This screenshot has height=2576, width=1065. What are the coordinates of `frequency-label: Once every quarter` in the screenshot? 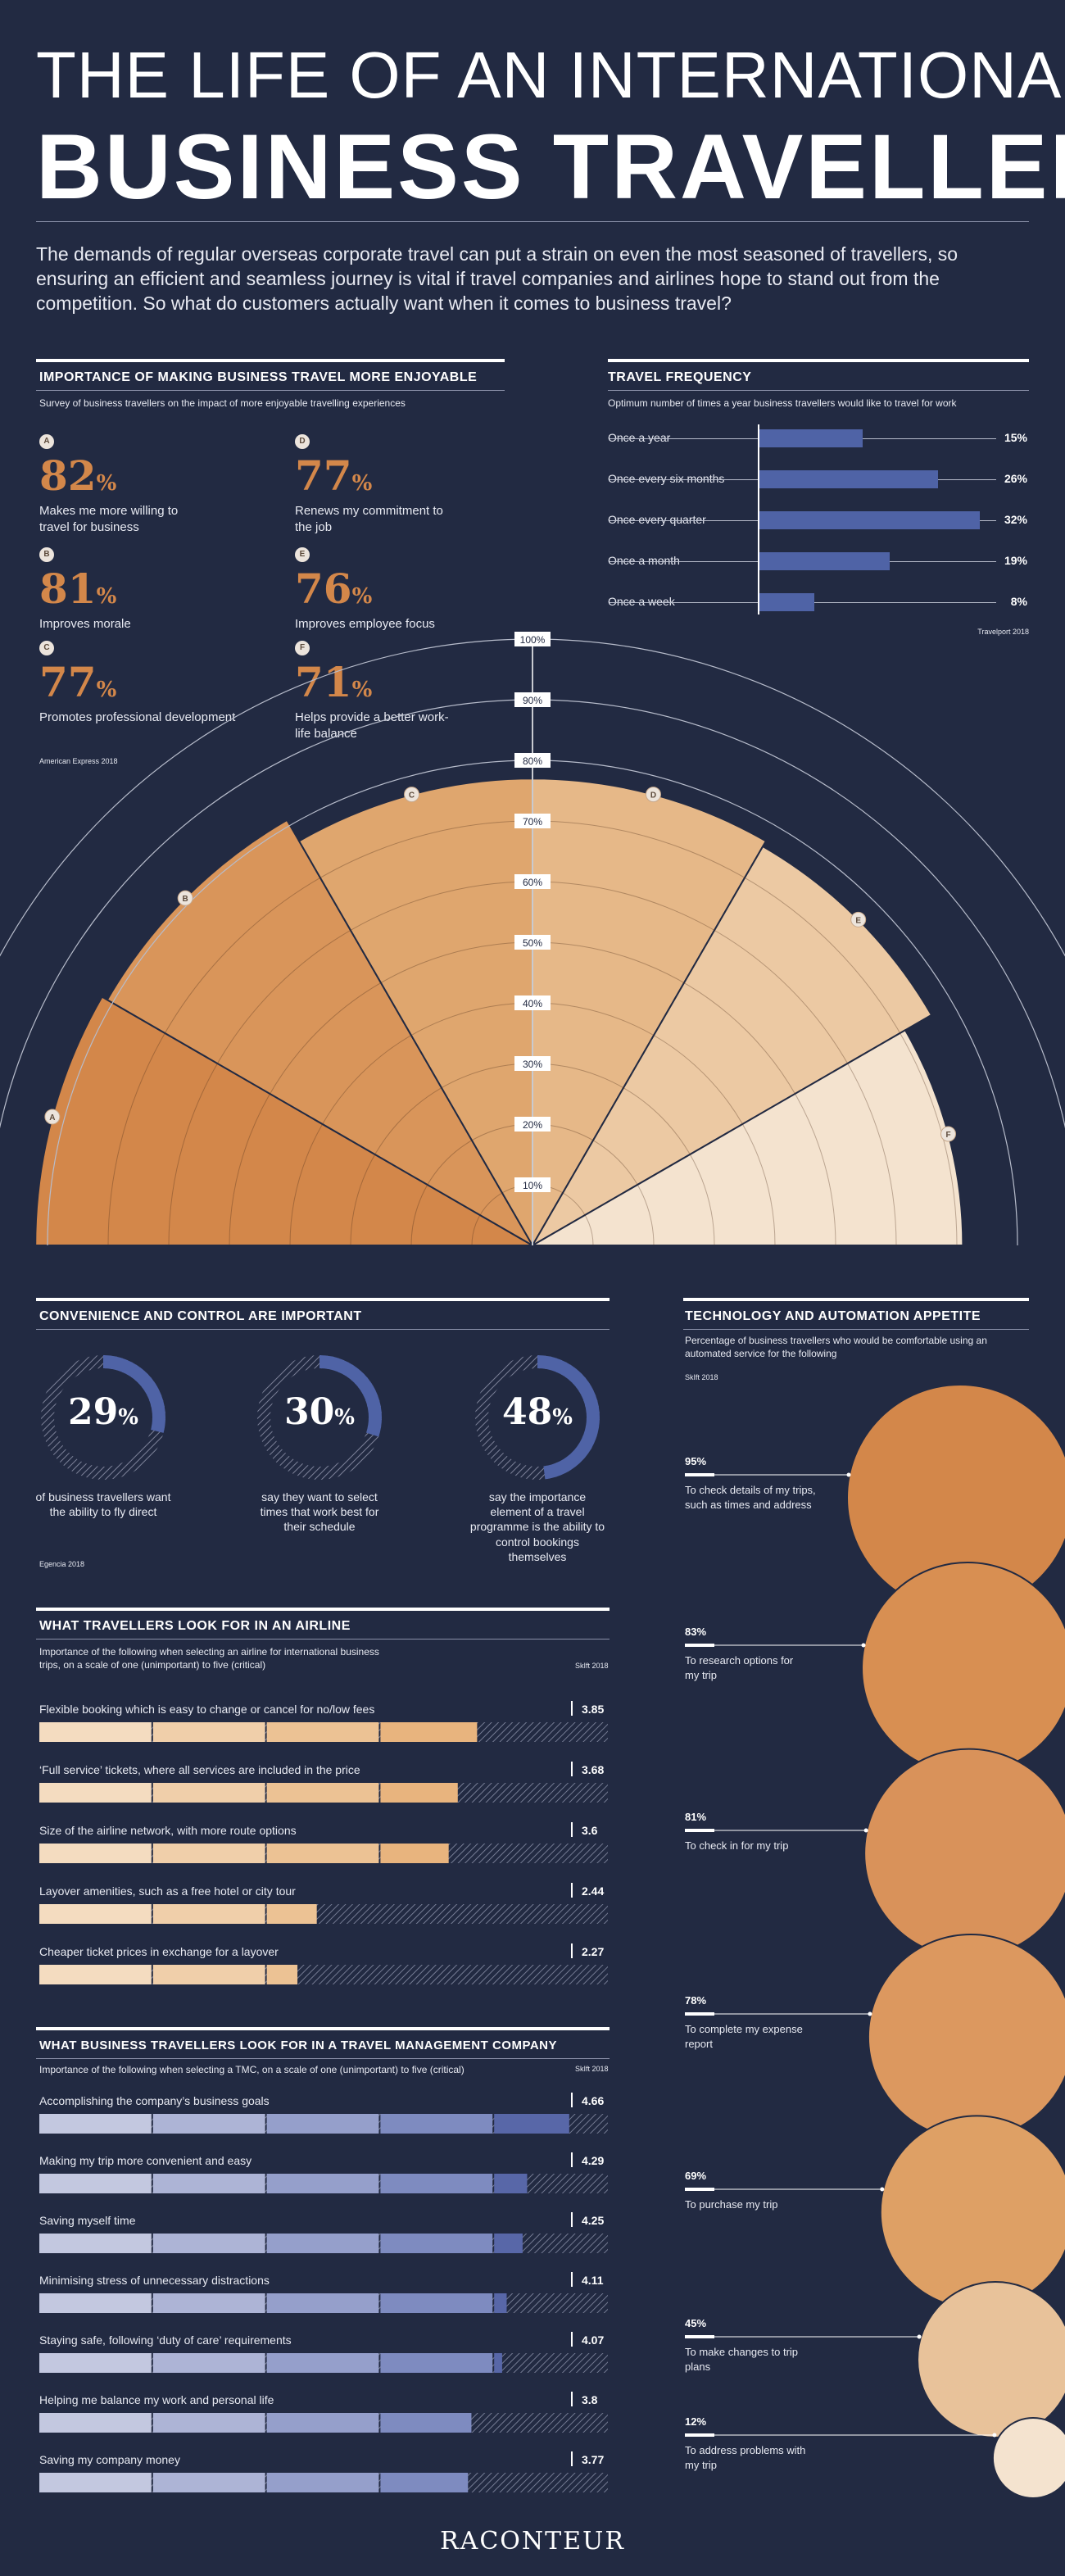 It's located at (657, 519).